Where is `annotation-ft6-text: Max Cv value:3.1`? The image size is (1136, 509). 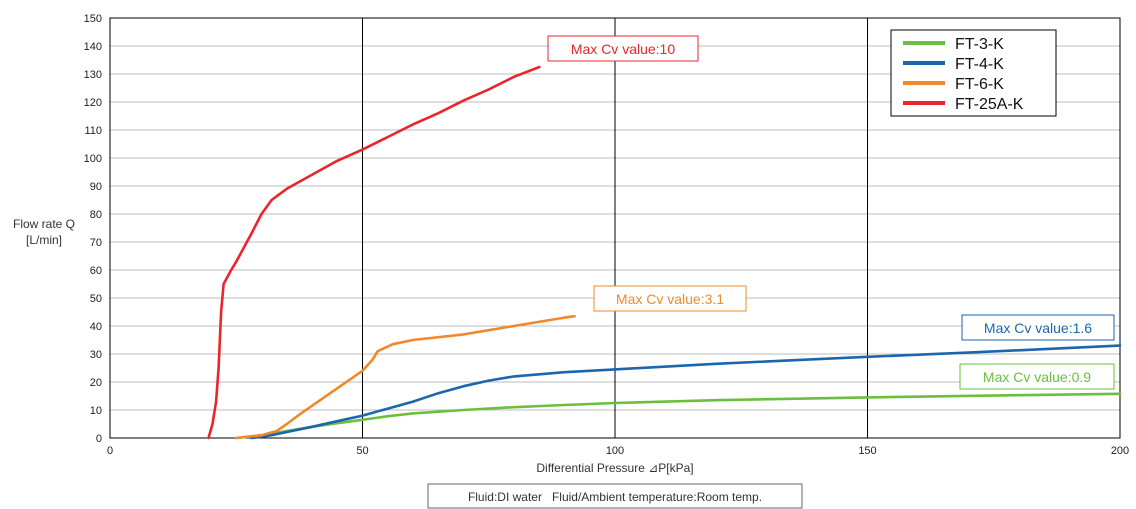 annotation-ft6-text: Max Cv value:3.1 is located at coordinates (670, 299).